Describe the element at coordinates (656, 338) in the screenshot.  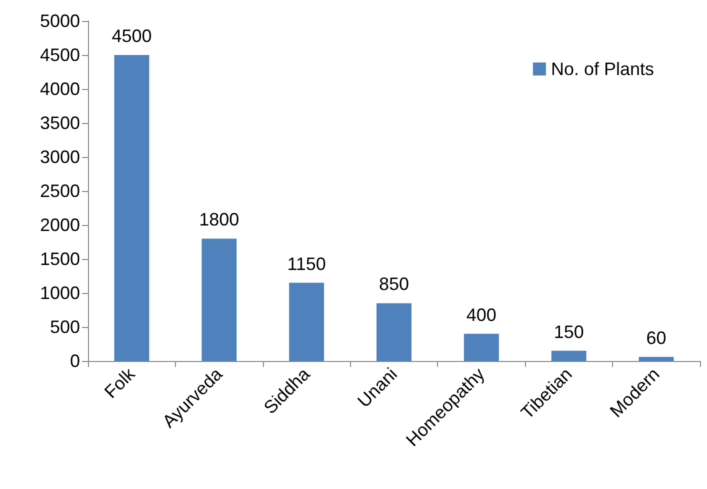
I see `data-label: 60` at that location.